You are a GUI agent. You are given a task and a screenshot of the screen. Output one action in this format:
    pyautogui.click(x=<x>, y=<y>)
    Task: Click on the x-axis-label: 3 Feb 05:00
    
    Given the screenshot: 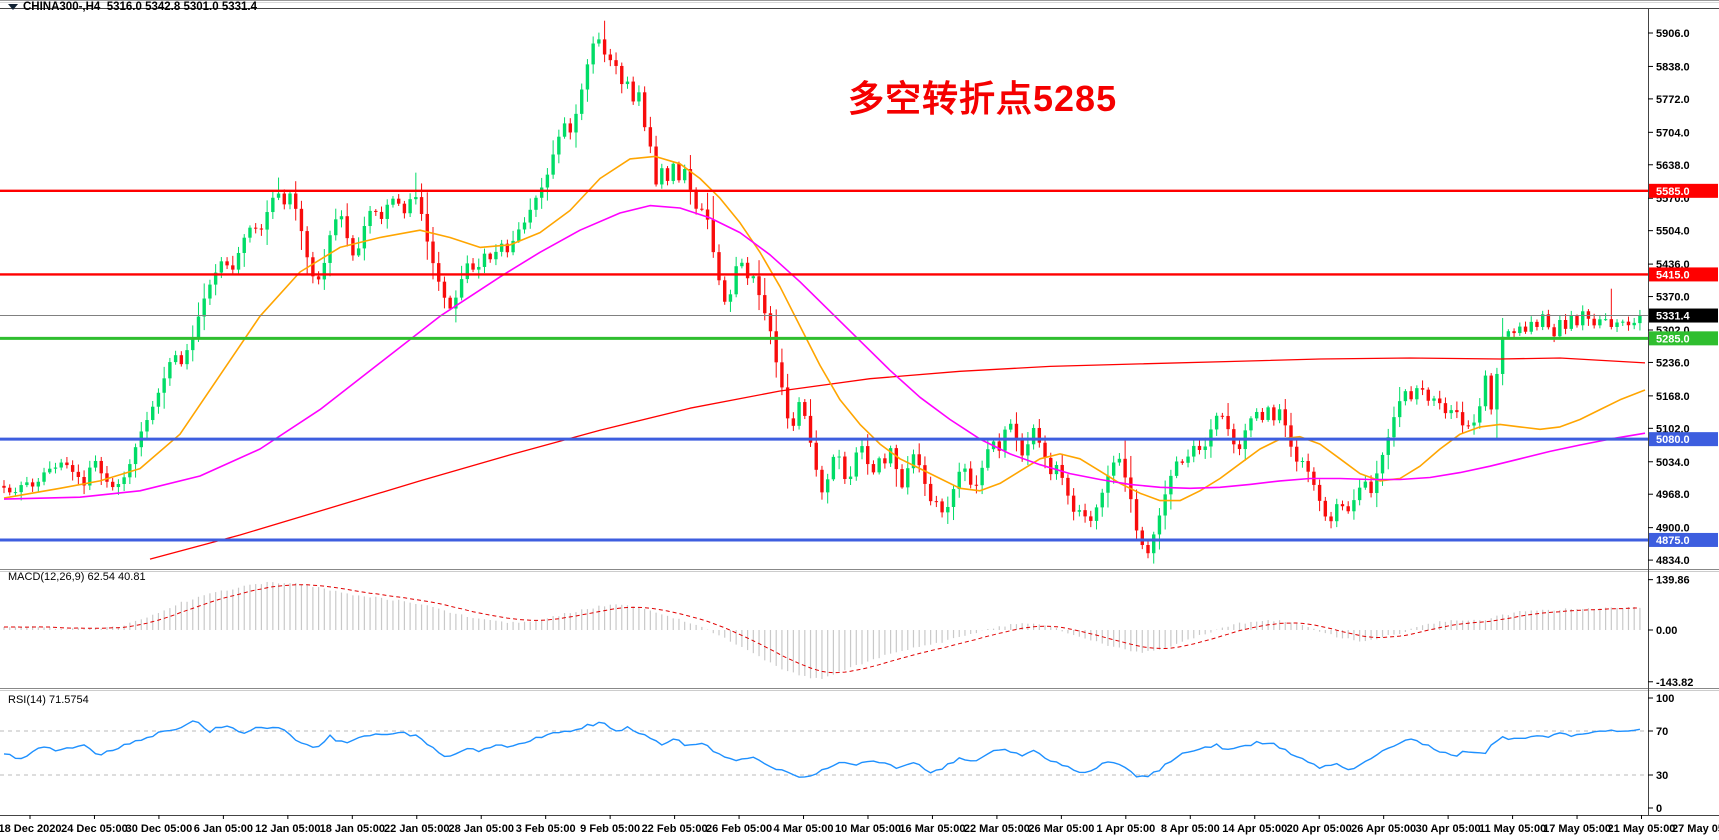 What is the action you would take?
    pyautogui.click(x=546, y=829)
    